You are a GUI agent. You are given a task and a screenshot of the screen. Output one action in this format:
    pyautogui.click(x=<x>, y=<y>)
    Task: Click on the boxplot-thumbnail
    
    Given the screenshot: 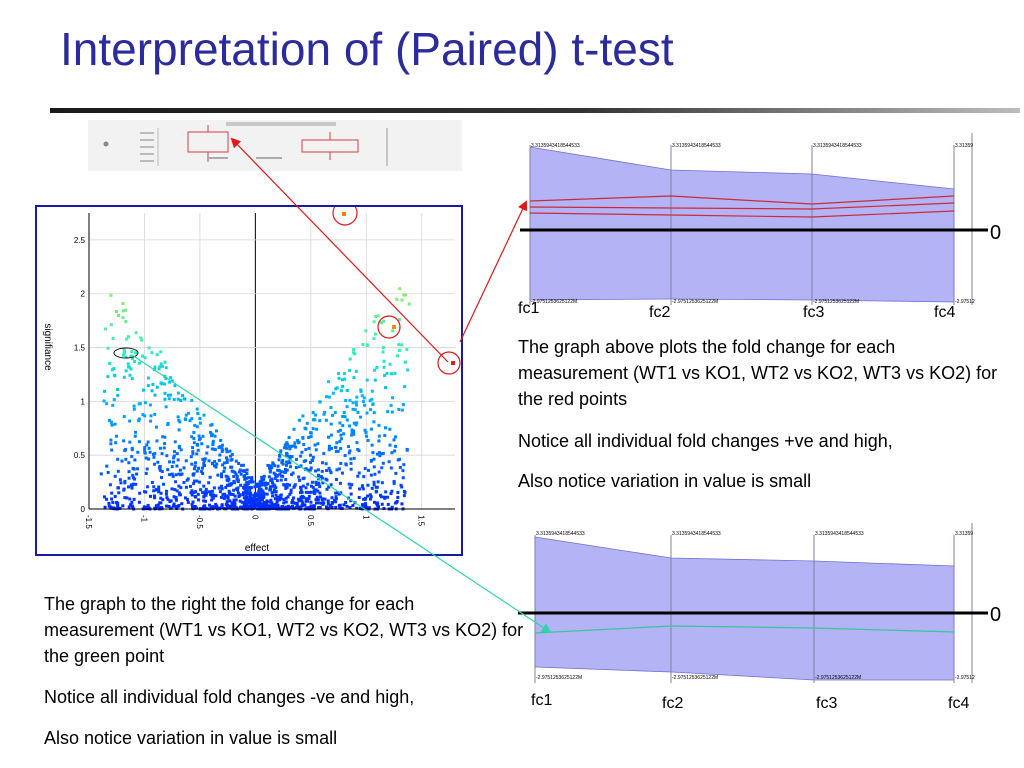 What is the action you would take?
    pyautogui.click(x=275, y=145)
    